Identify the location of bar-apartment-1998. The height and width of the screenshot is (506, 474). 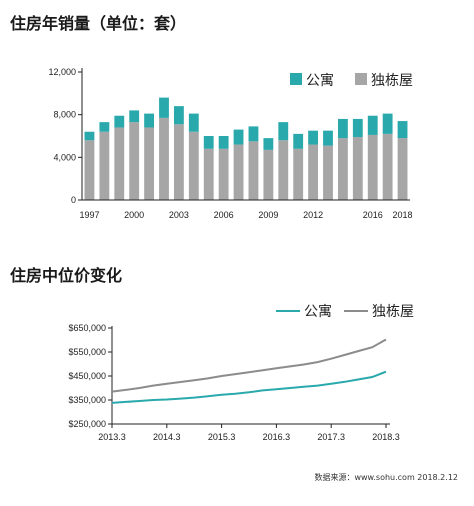
(104, 127).